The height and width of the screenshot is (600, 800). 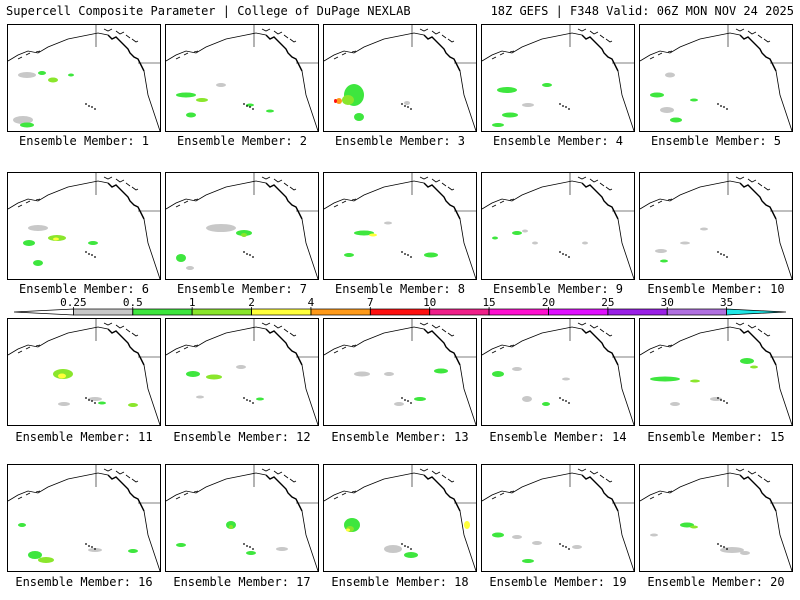 I want to click on ensemble-member-label: Ensemble Member: 10, so click(x=716, y=289).